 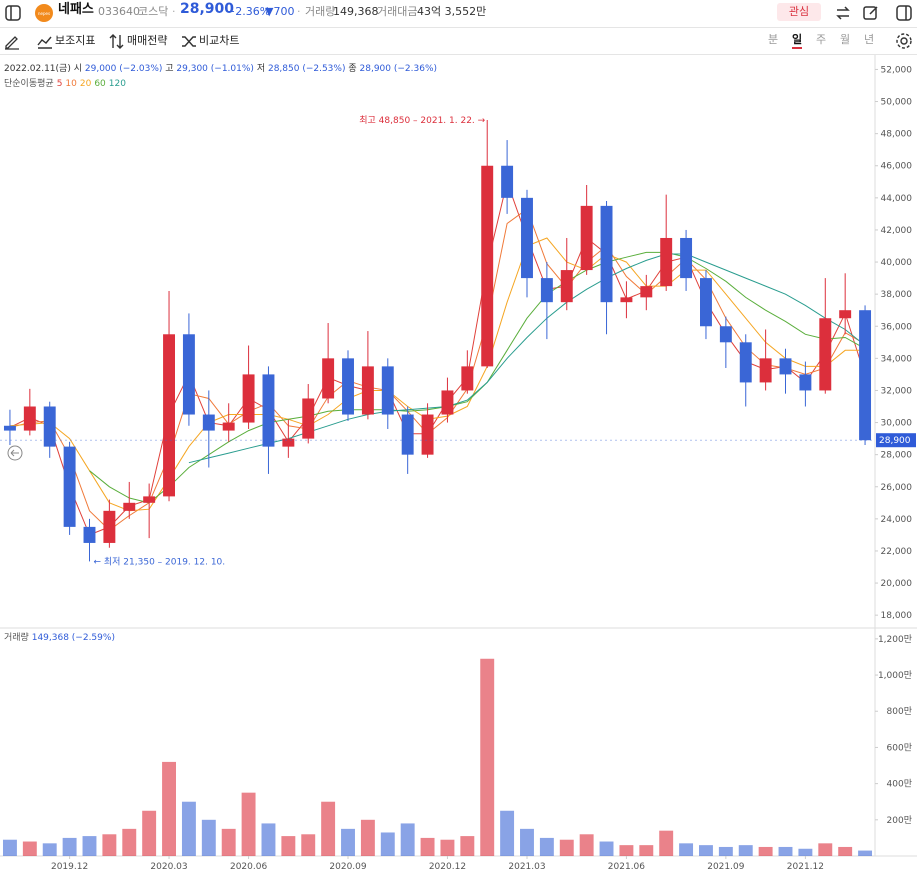 I want to click on y-tick-label: 46,000, so click(x=897, y=167).